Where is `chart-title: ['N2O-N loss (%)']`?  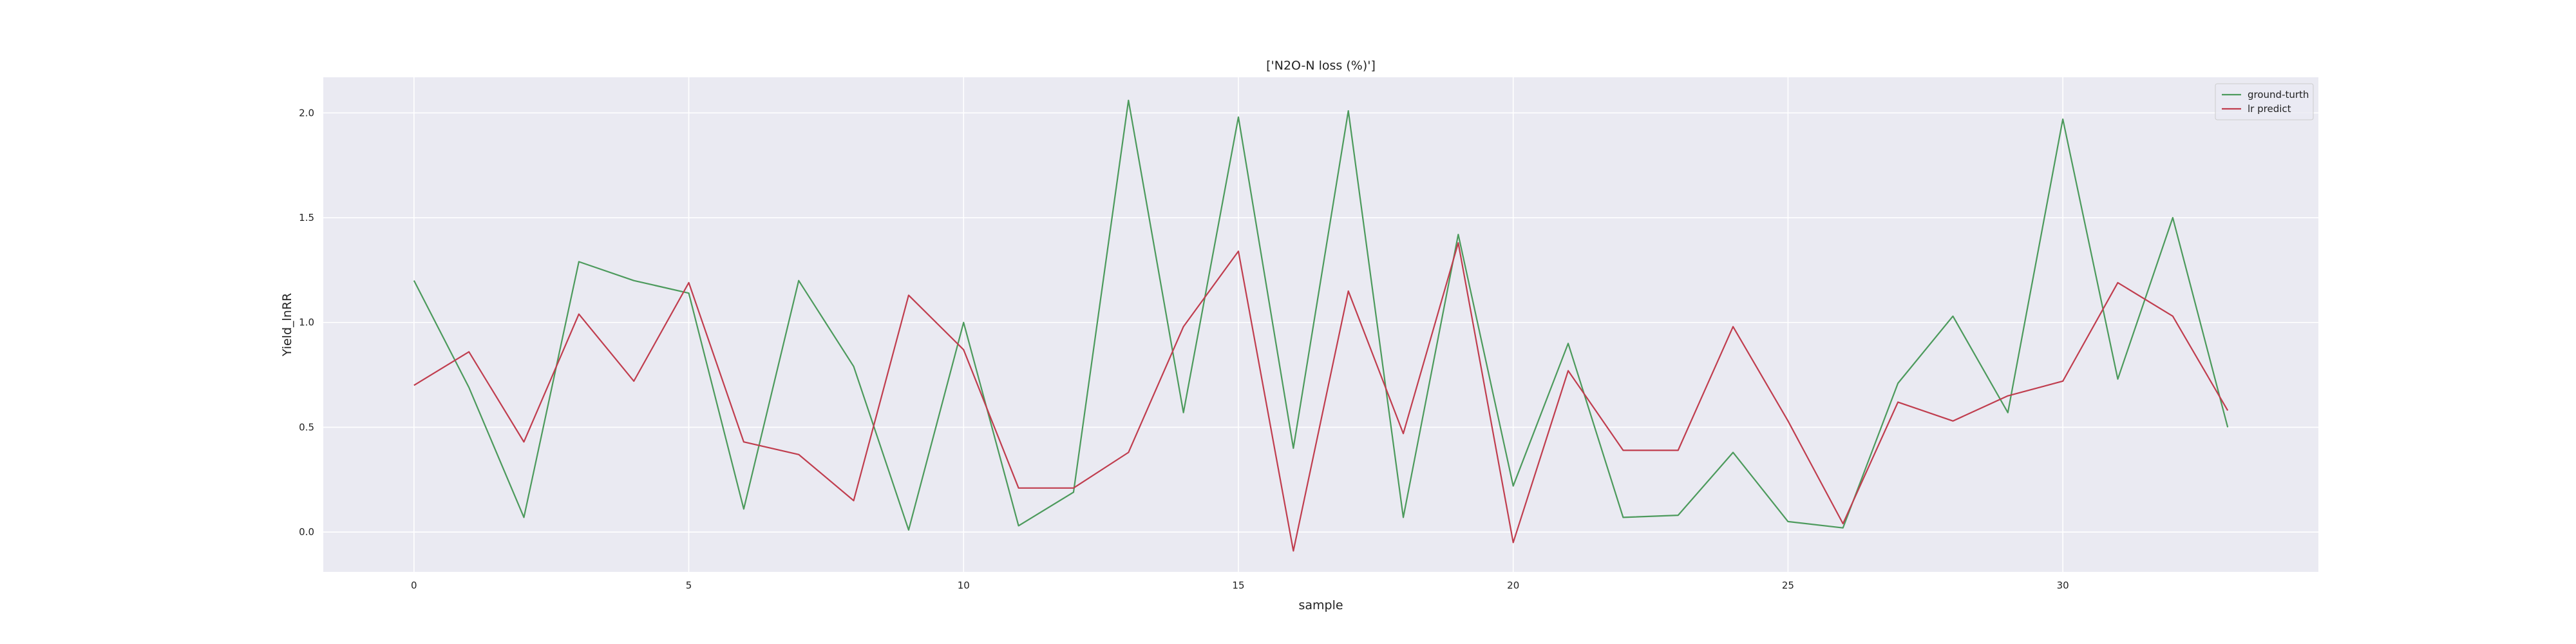
chart-title: ['N2O-N loss (%)'] is located at coordinates (1321, 66).